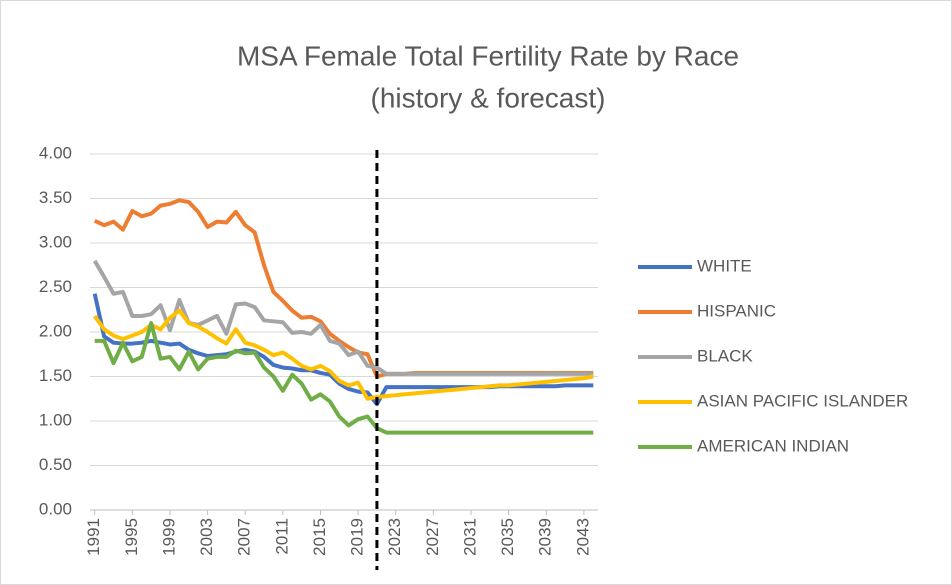 The width and height of the screenshot is (952, 585). Describe the element at coordinates (55, 419) in the screenshot. I see `y-tick-label: 1.00` at that location.